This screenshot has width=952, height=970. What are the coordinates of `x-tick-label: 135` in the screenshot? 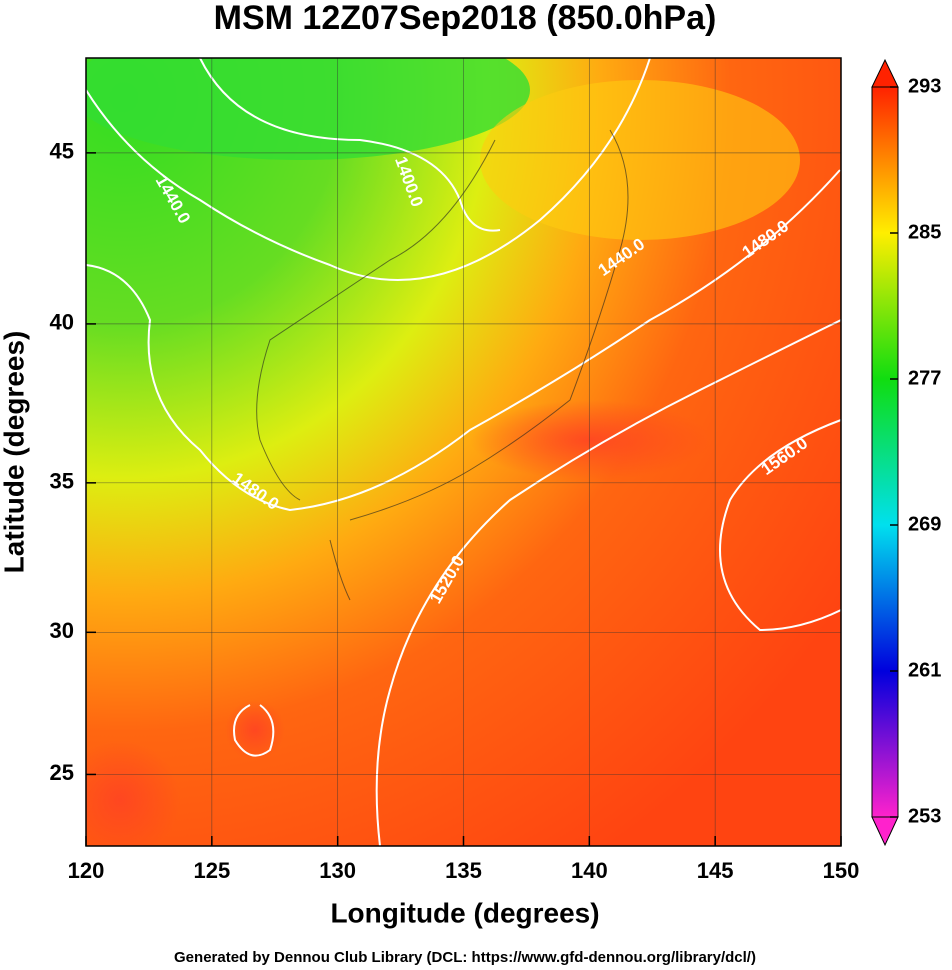 It's located at (463, 870).